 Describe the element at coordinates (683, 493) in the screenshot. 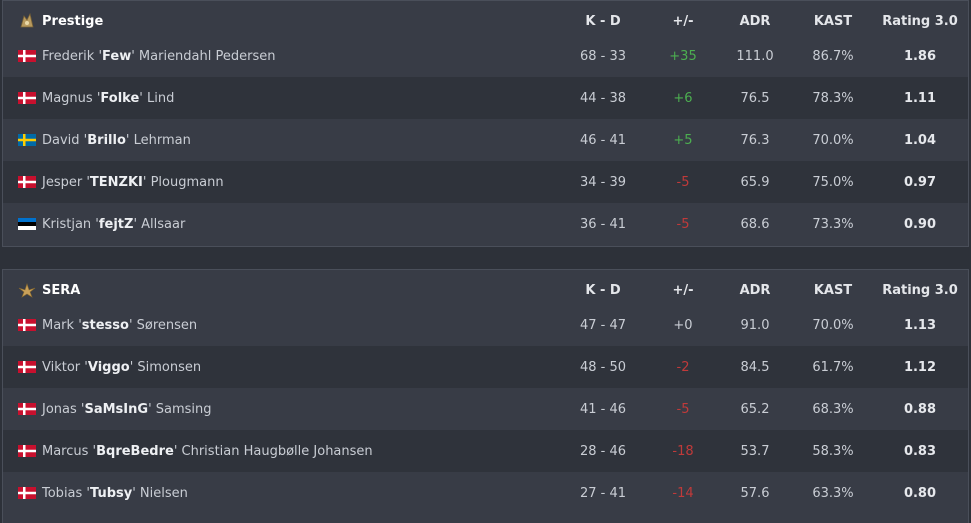

I see `plus-minus-value: -14` at that location.